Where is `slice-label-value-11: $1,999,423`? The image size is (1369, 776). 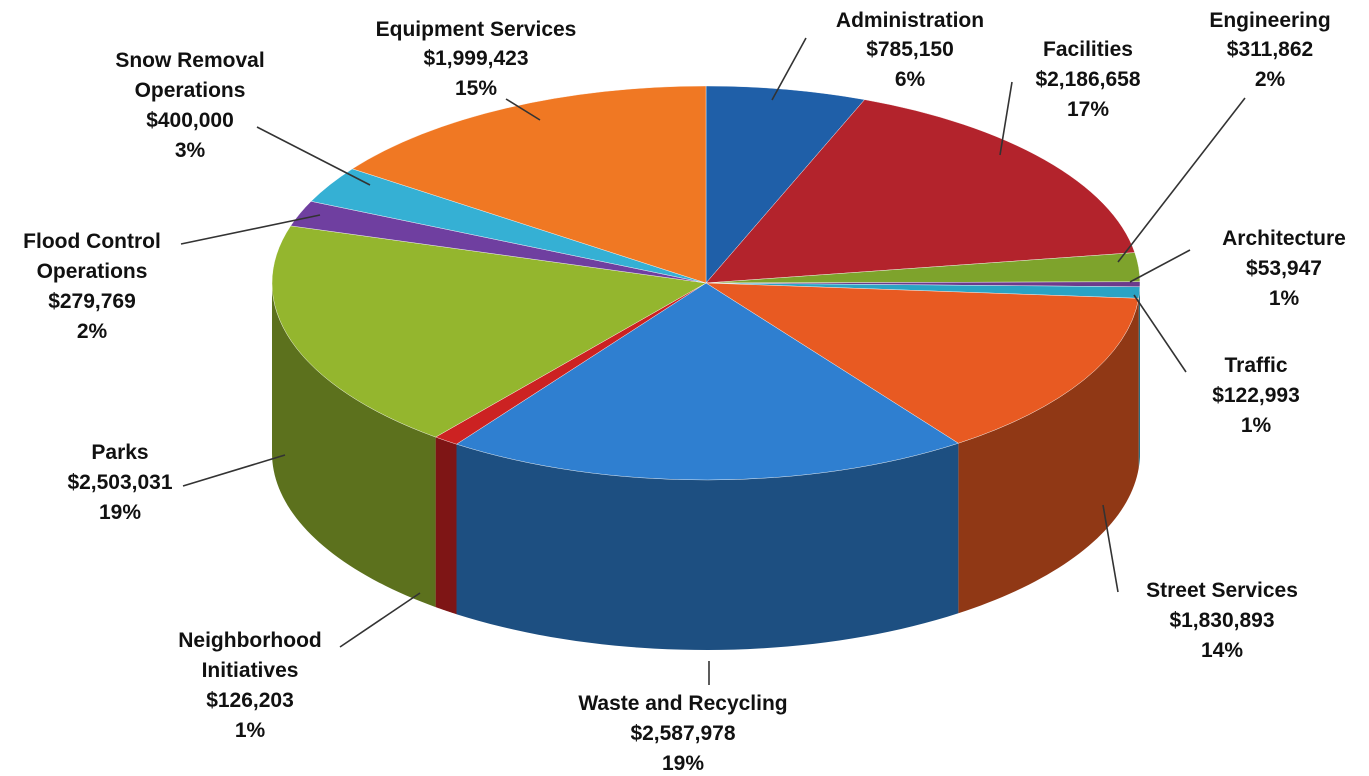
slice-label-value-11: $1,999,423 is located at coordinates (475, 58).